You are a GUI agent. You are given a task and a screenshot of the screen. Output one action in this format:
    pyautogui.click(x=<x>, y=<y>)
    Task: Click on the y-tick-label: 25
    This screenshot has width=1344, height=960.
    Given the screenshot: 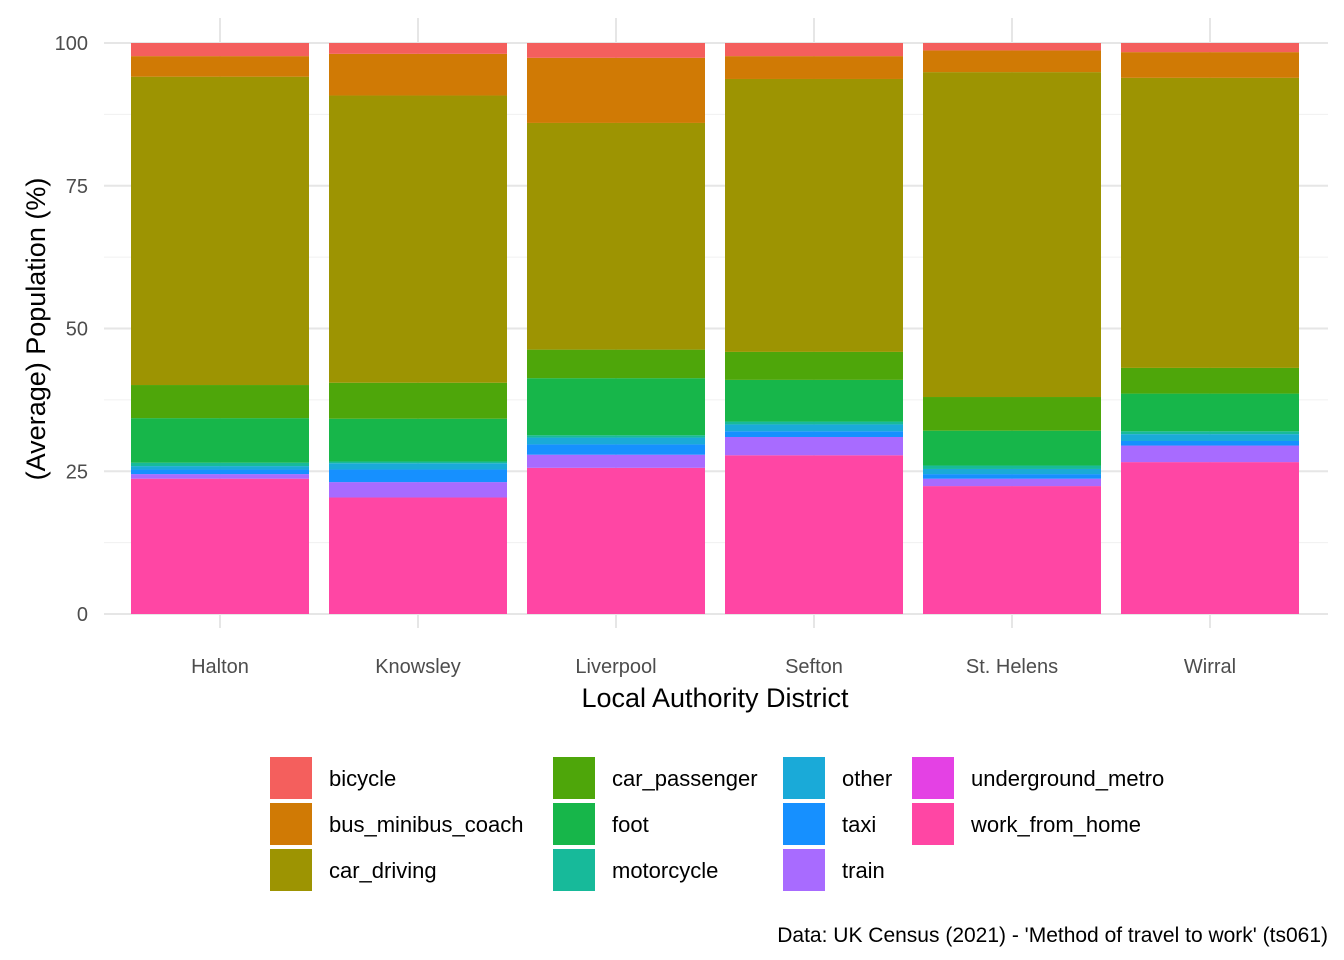 What is the action you would take?
    pyautogui.click(x=77, y=472)
    